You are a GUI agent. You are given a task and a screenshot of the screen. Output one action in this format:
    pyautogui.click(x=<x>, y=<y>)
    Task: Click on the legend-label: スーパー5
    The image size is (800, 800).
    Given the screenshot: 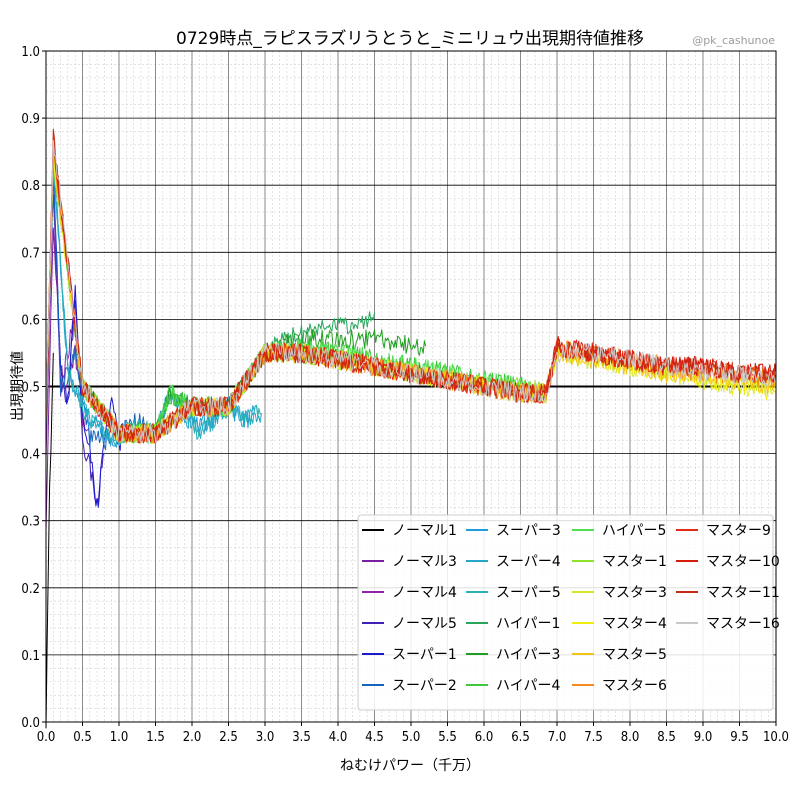 What is the action you would take?
    pyautogui.click(x=528, y=593)
    